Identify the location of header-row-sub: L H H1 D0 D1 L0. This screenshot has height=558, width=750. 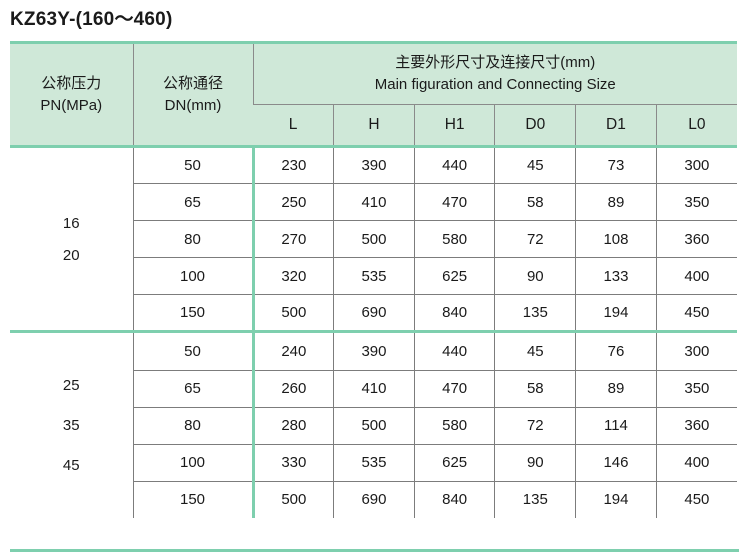
(374, 126).